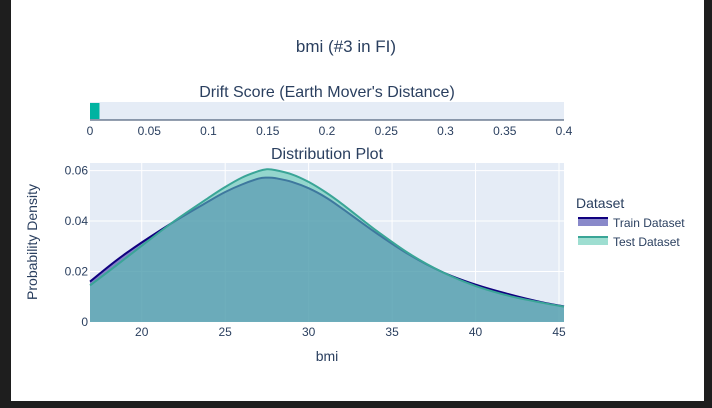  What do you see at coordinates (77, 171) in the screenshot?
I see `dist-y-tick-label: 0.06` at bounding box center [77, 171].